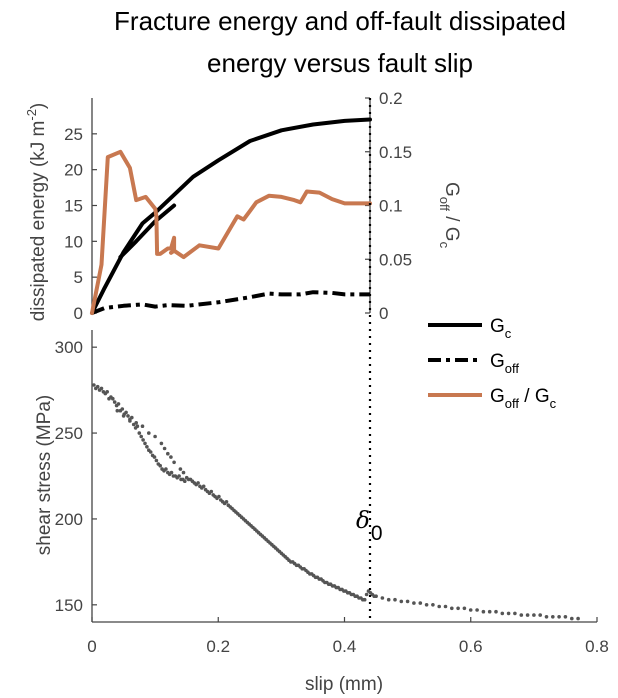 The image size is (618, 698). What do you see at coordinates (348, 636) in the screenshot?
I see `bottom-x-ticks: 0 0.2 0.4 0.6 0.8` at bounding box center [348, 636].